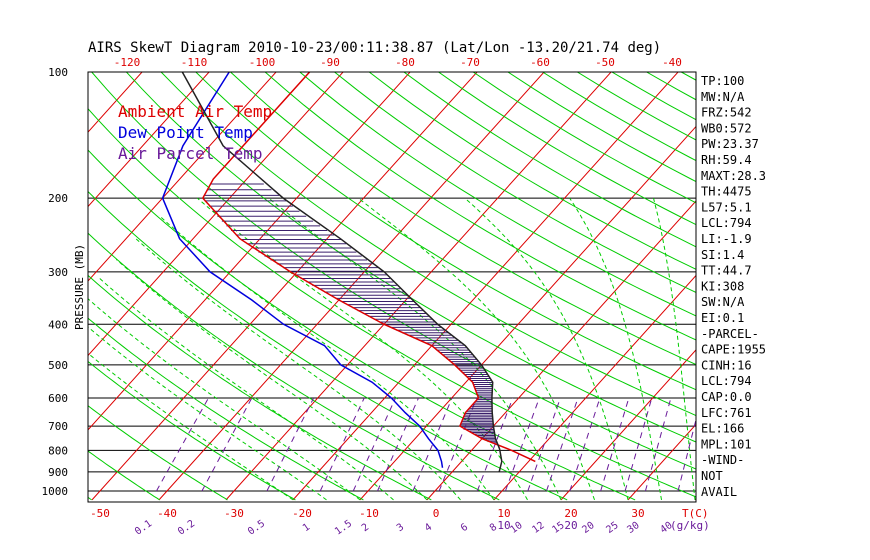 Image resolution: width=870 pixels, height=560 pixels. What do you see at coordinates (726, 223) in the screenshot?
I see `index-item: LCL:794` at bounding box center [726, 223].